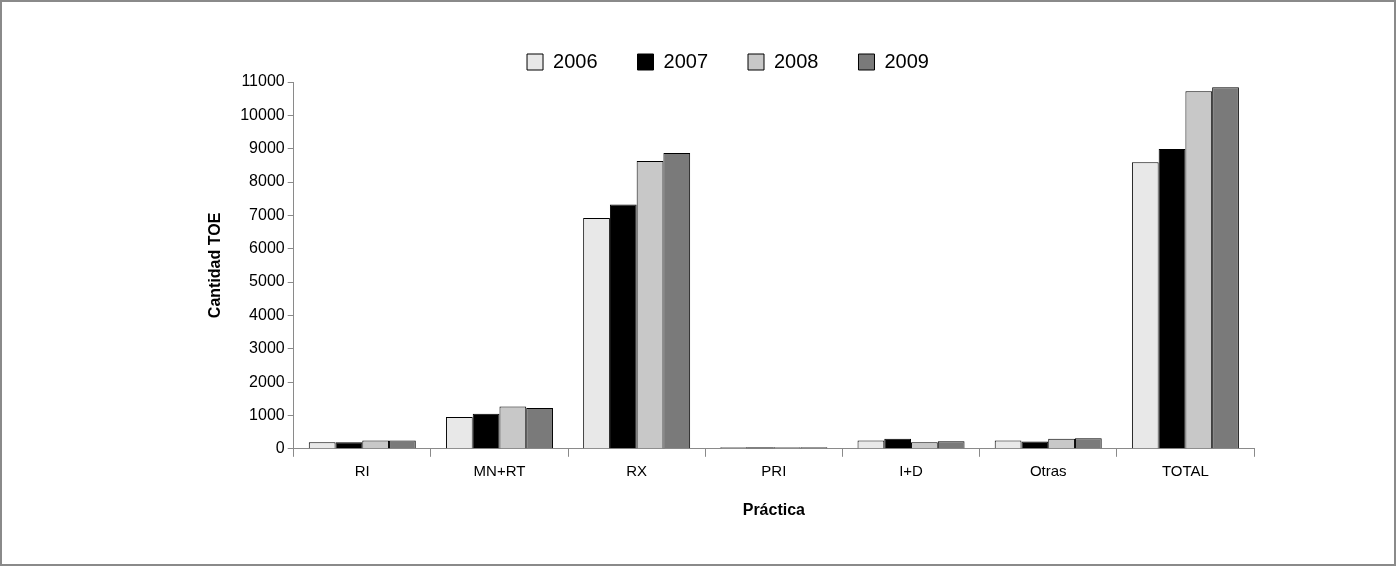 The height and width of the screenshot is (566, 1396). I want to click on y-tick-label: 2000, so click(267, 381).